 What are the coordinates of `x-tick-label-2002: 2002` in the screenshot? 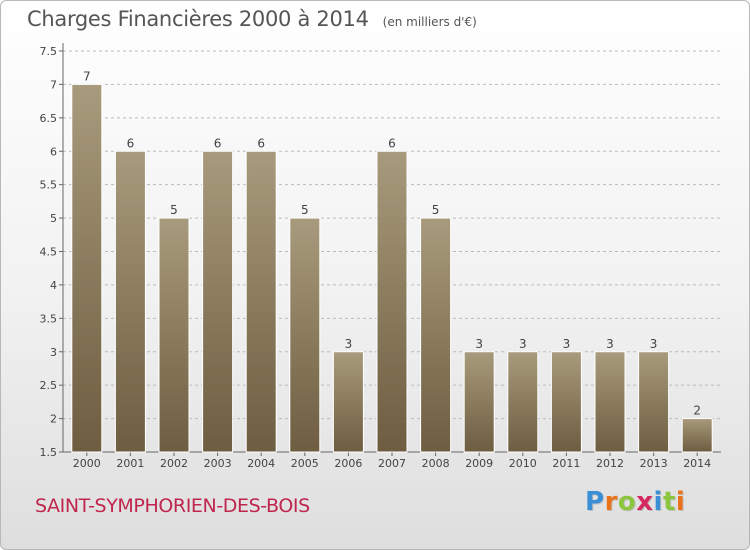 It's located at (174, 463).